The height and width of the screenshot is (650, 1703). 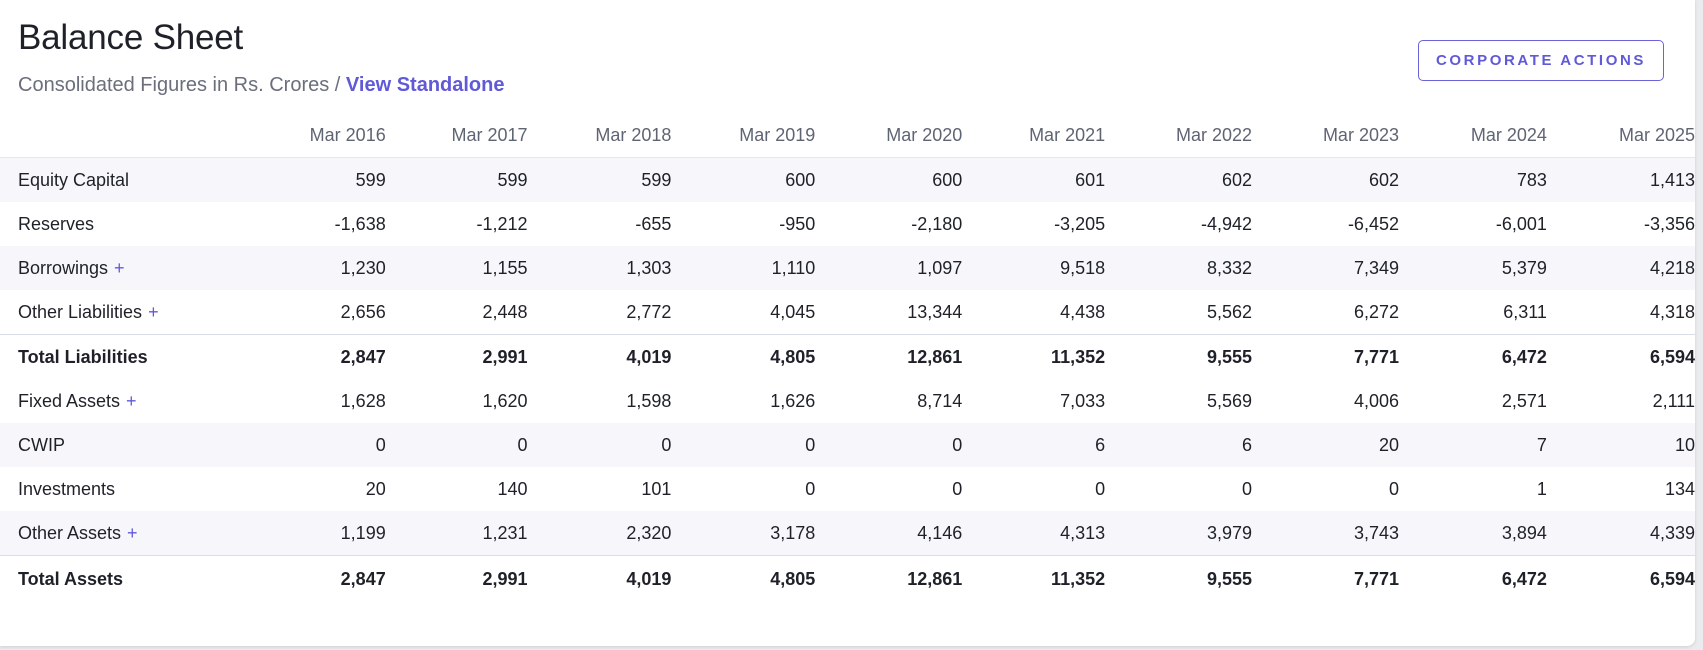 I want to click on row-label-cell: Other Liabilities +, so click(x=120, y=312).